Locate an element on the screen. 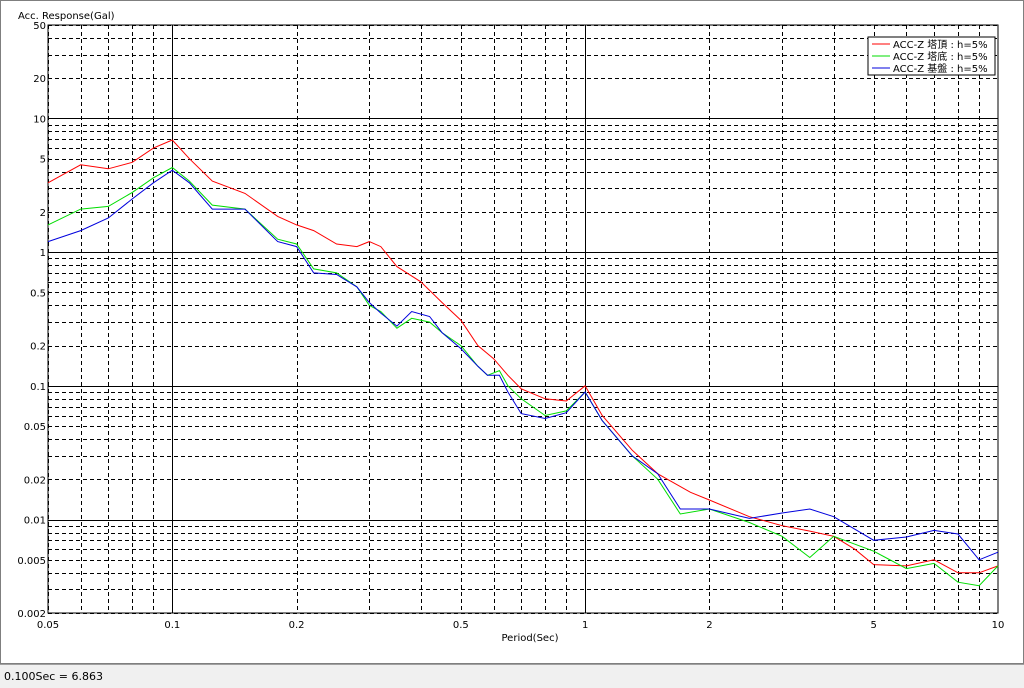  y-tick-label: 0.2 is located at coordinates (38, 347).